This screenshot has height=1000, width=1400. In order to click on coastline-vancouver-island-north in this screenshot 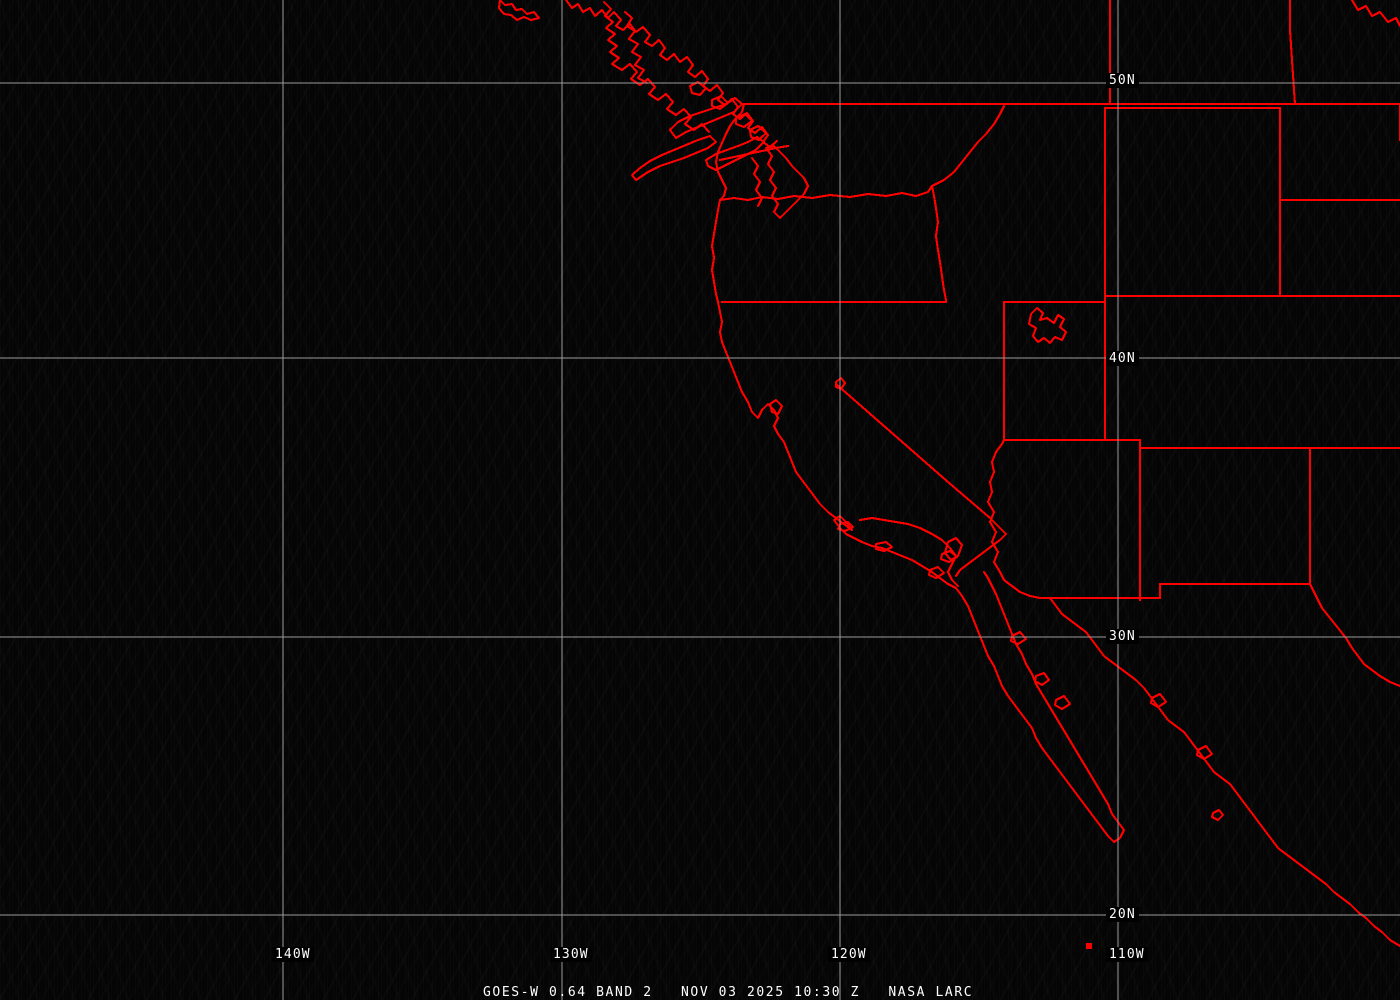, I will do `click(706, 118)`.